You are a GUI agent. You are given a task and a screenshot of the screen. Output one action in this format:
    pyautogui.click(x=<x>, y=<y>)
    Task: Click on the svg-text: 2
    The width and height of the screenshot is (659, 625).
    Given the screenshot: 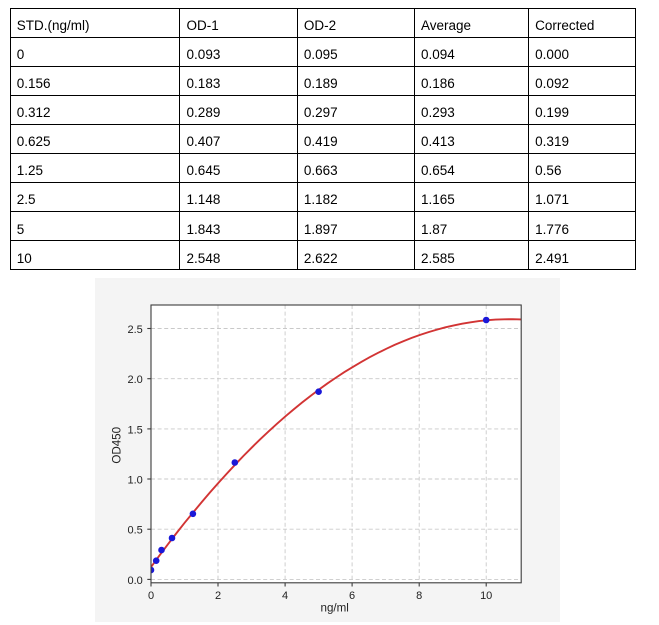 What is the action you would take?
    pyautogui.click(x=217, y=596)
    